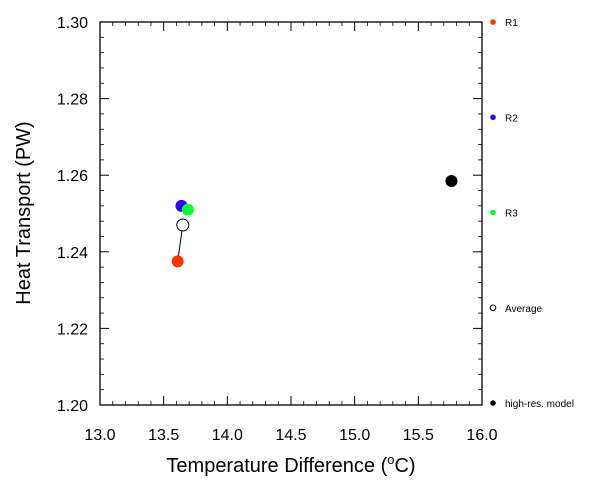 The image size is (589, 488). Describe the element at coordinates (290, 435) in the screenshot. I see `x-tick-label: 14.5` at that location.